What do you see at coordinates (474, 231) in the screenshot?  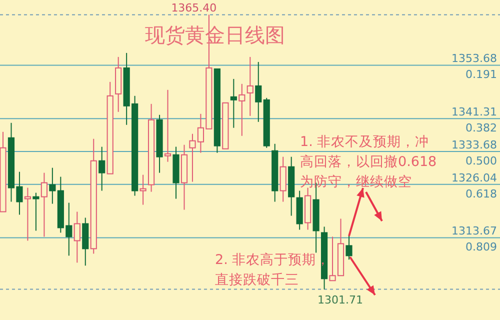 I see `ref-line-label: 1313.67` at bounding box center [474, 231].